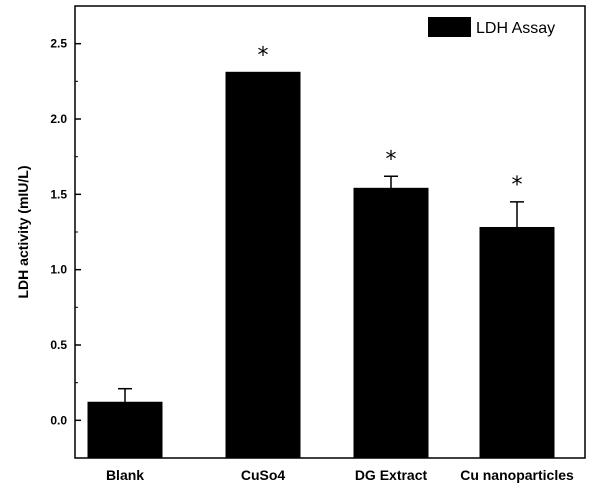  Describe the element at coordinates (65, 232) in the screenshot. I see `y-axis: 0.0 0.5 1.0 1.5 2.0 2.5` at that location.